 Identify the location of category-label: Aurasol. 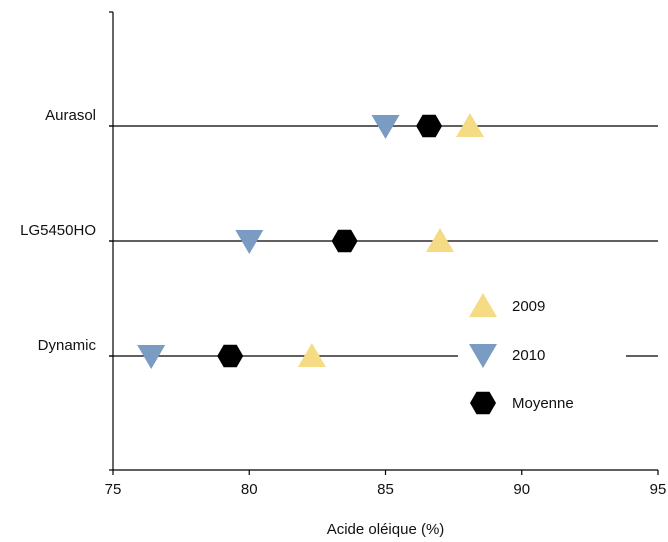
(70, 115).